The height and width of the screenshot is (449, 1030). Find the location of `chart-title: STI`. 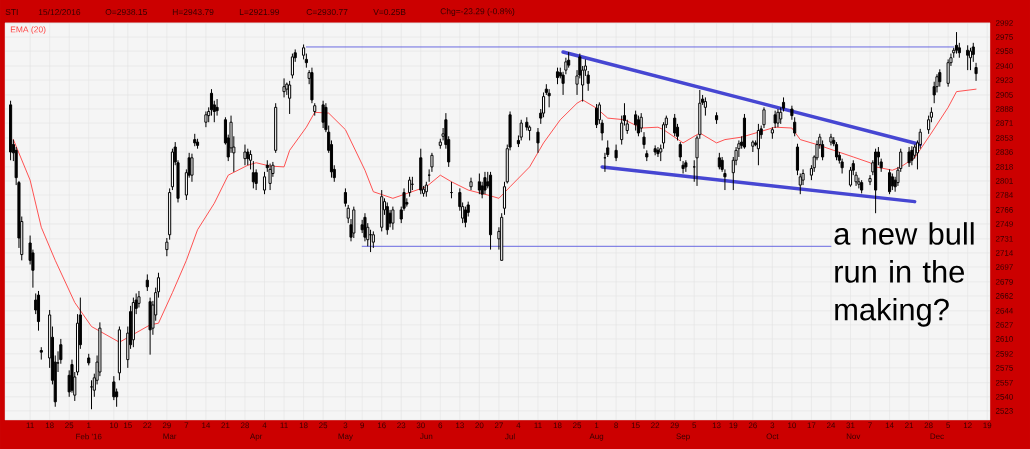

chart-title: STI is located at coordinates (11, 12).